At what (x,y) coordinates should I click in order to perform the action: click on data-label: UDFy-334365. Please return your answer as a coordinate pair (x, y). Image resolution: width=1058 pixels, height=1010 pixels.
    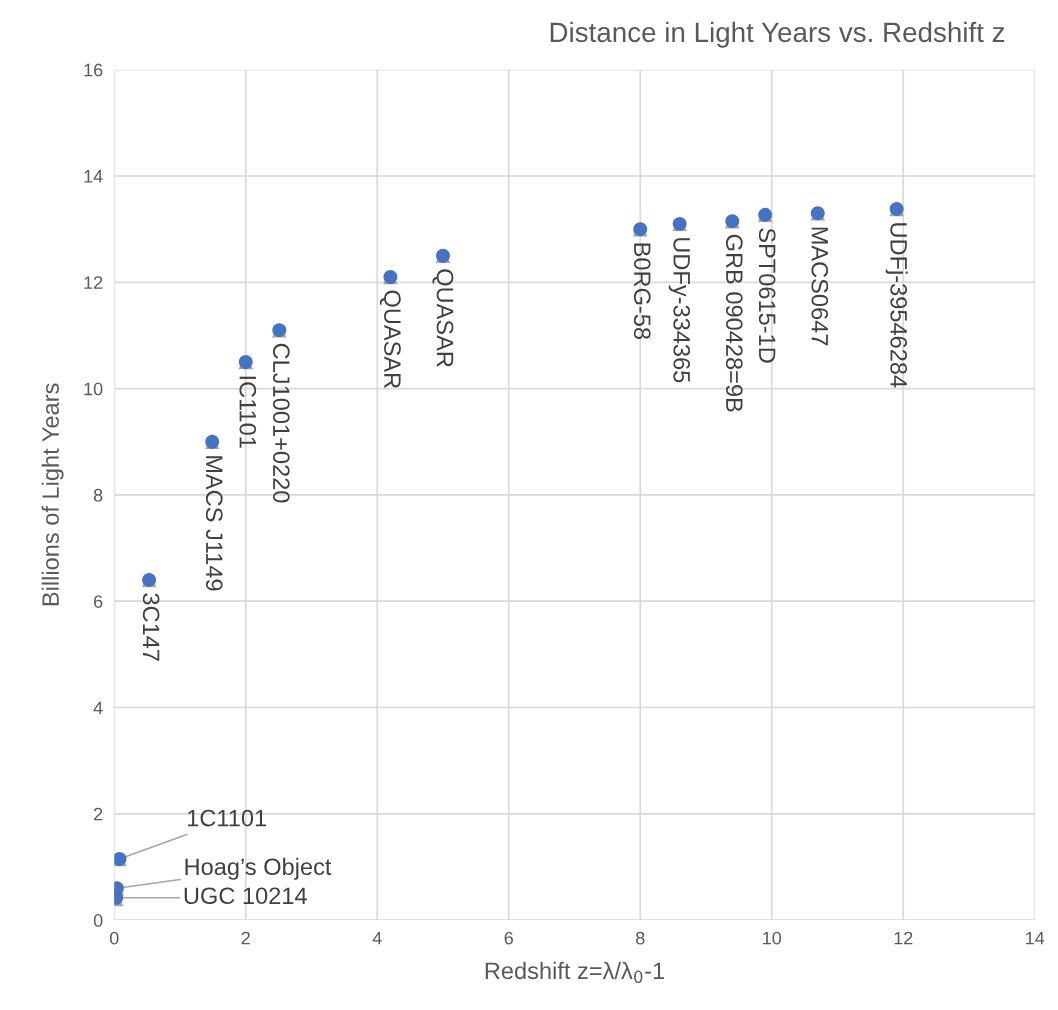
    Looking at the image, I should click on (679, 310).